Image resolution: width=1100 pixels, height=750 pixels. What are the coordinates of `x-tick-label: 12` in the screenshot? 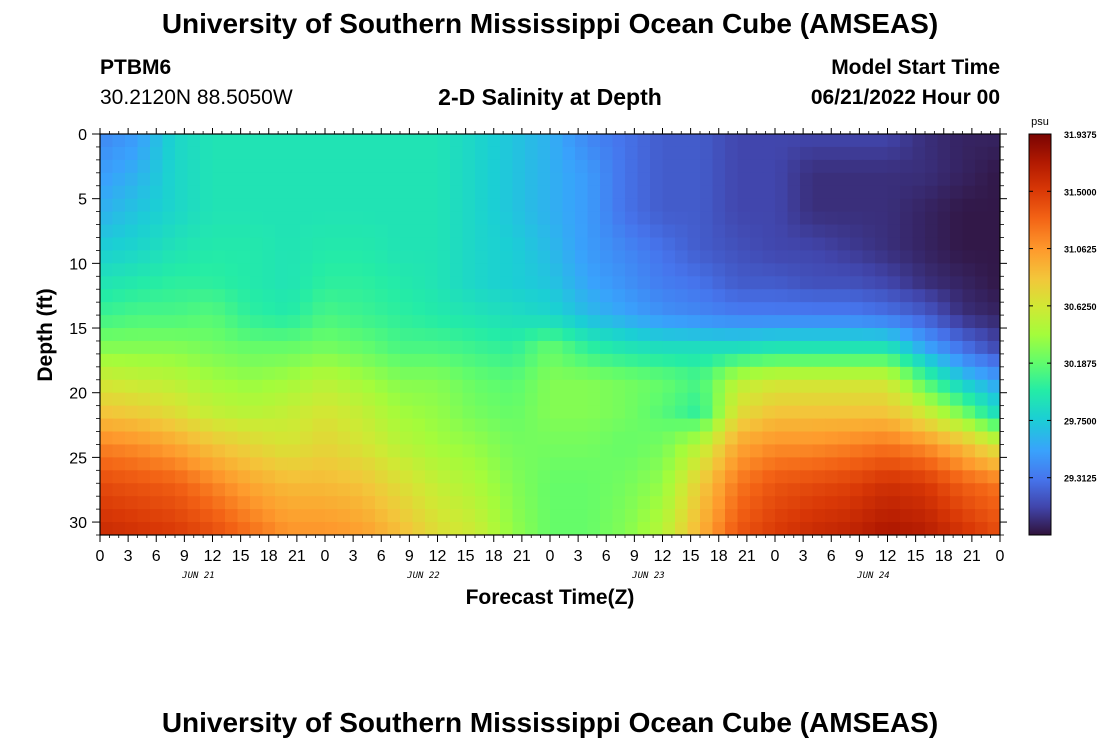 It's located at (213, 556).